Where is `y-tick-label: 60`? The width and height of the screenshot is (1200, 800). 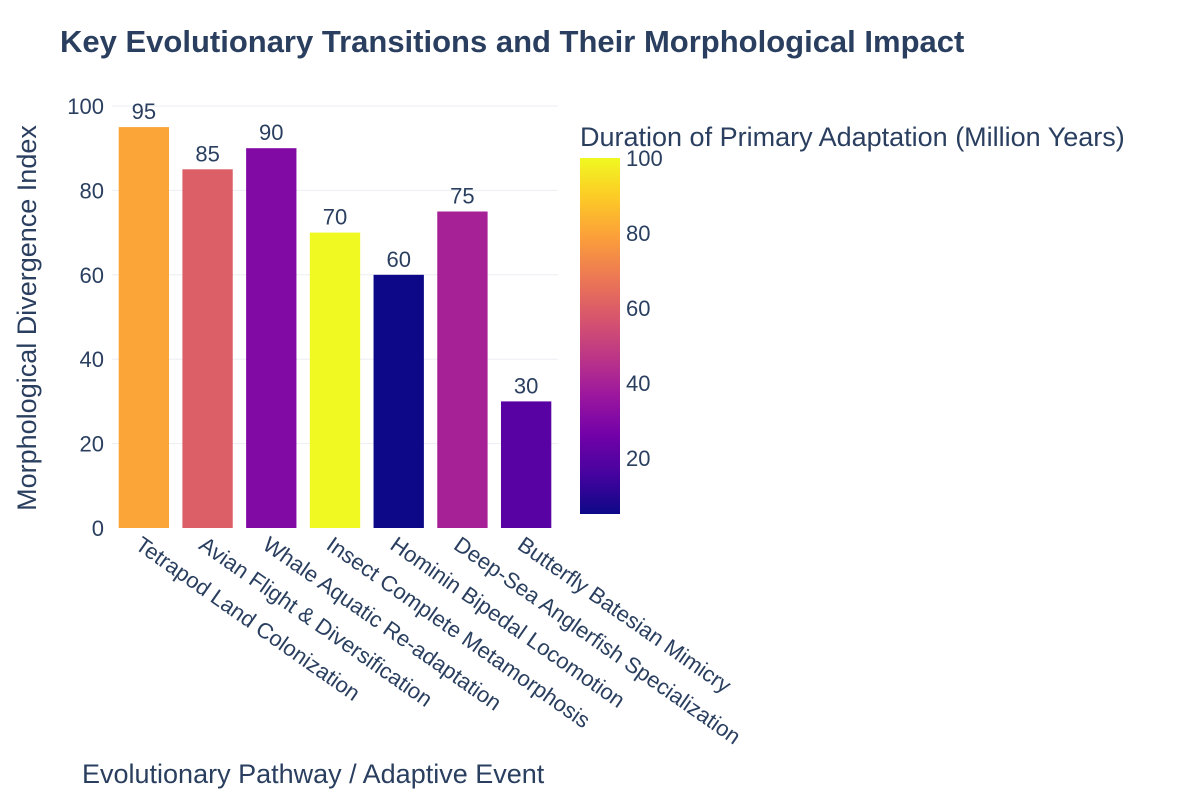
y-tick-label: 60 is located at coordinates (92, 275).